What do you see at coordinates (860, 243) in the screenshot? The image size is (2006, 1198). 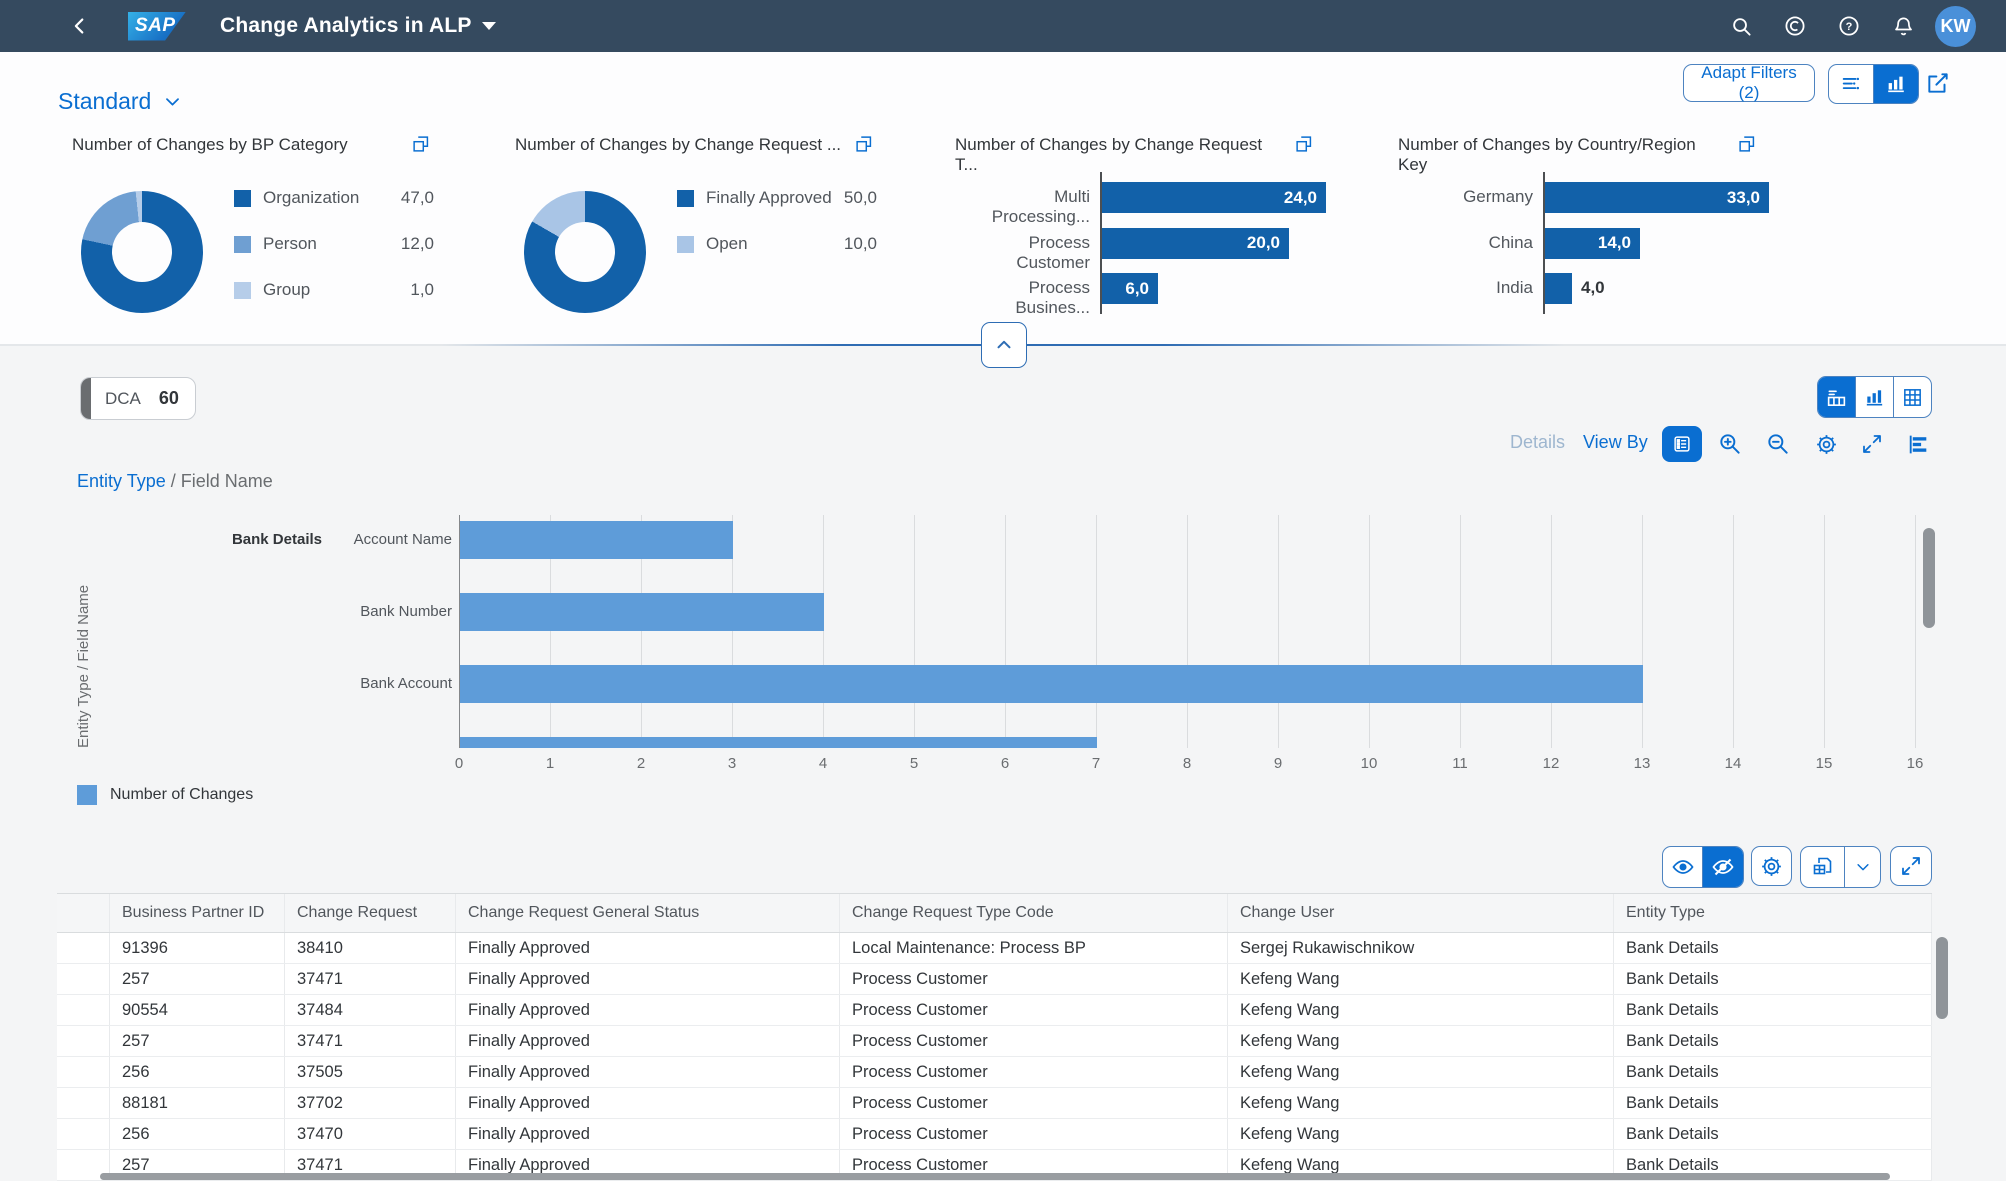 I see `card-legend-value: 10,0` at bounding box center [860, 243].